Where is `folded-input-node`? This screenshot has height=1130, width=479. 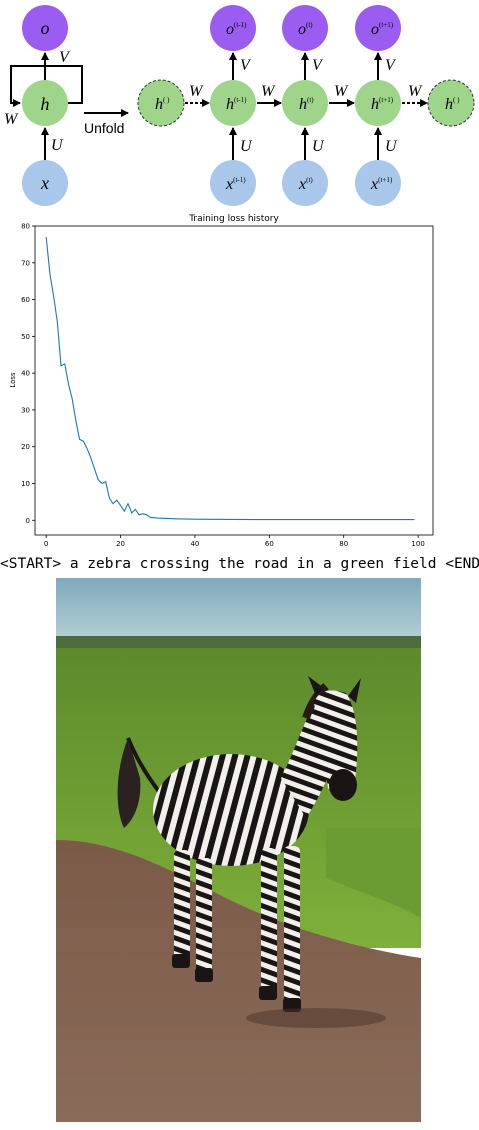 folded-input-node is located at coordinates (45, 183).